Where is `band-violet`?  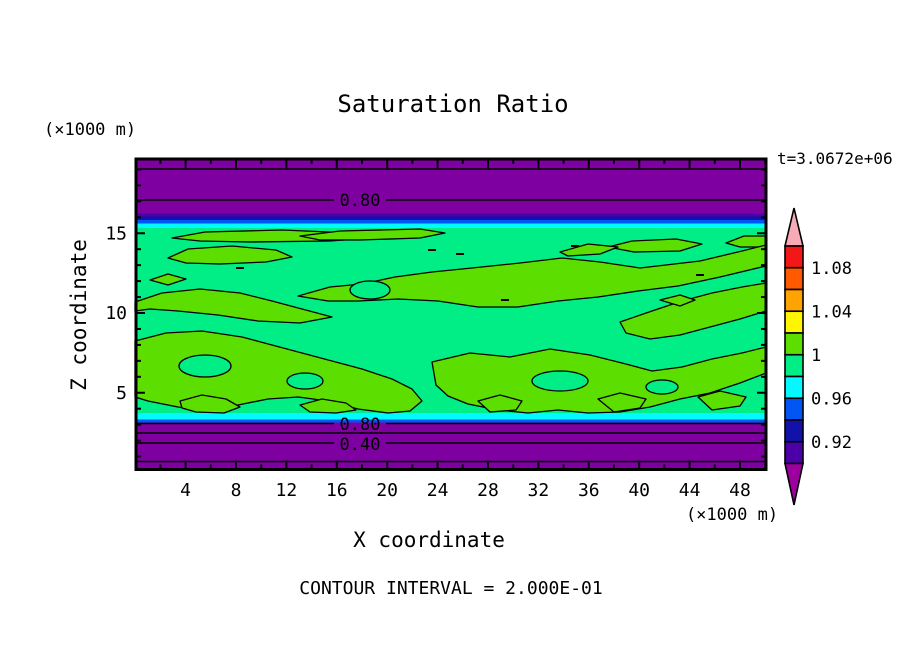
band-violet is located at coordinates (451, 215).